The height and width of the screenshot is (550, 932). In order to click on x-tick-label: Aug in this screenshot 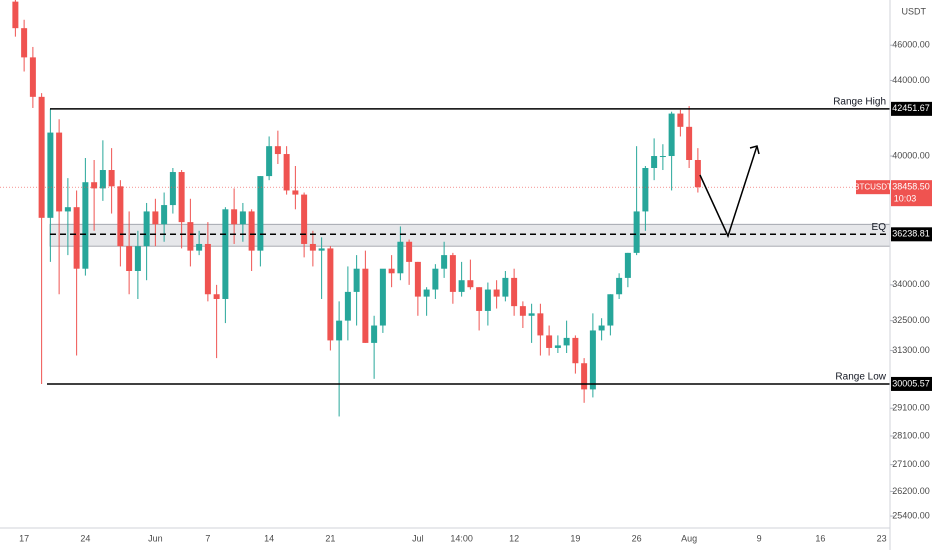, I will do `click(689, 538)`.